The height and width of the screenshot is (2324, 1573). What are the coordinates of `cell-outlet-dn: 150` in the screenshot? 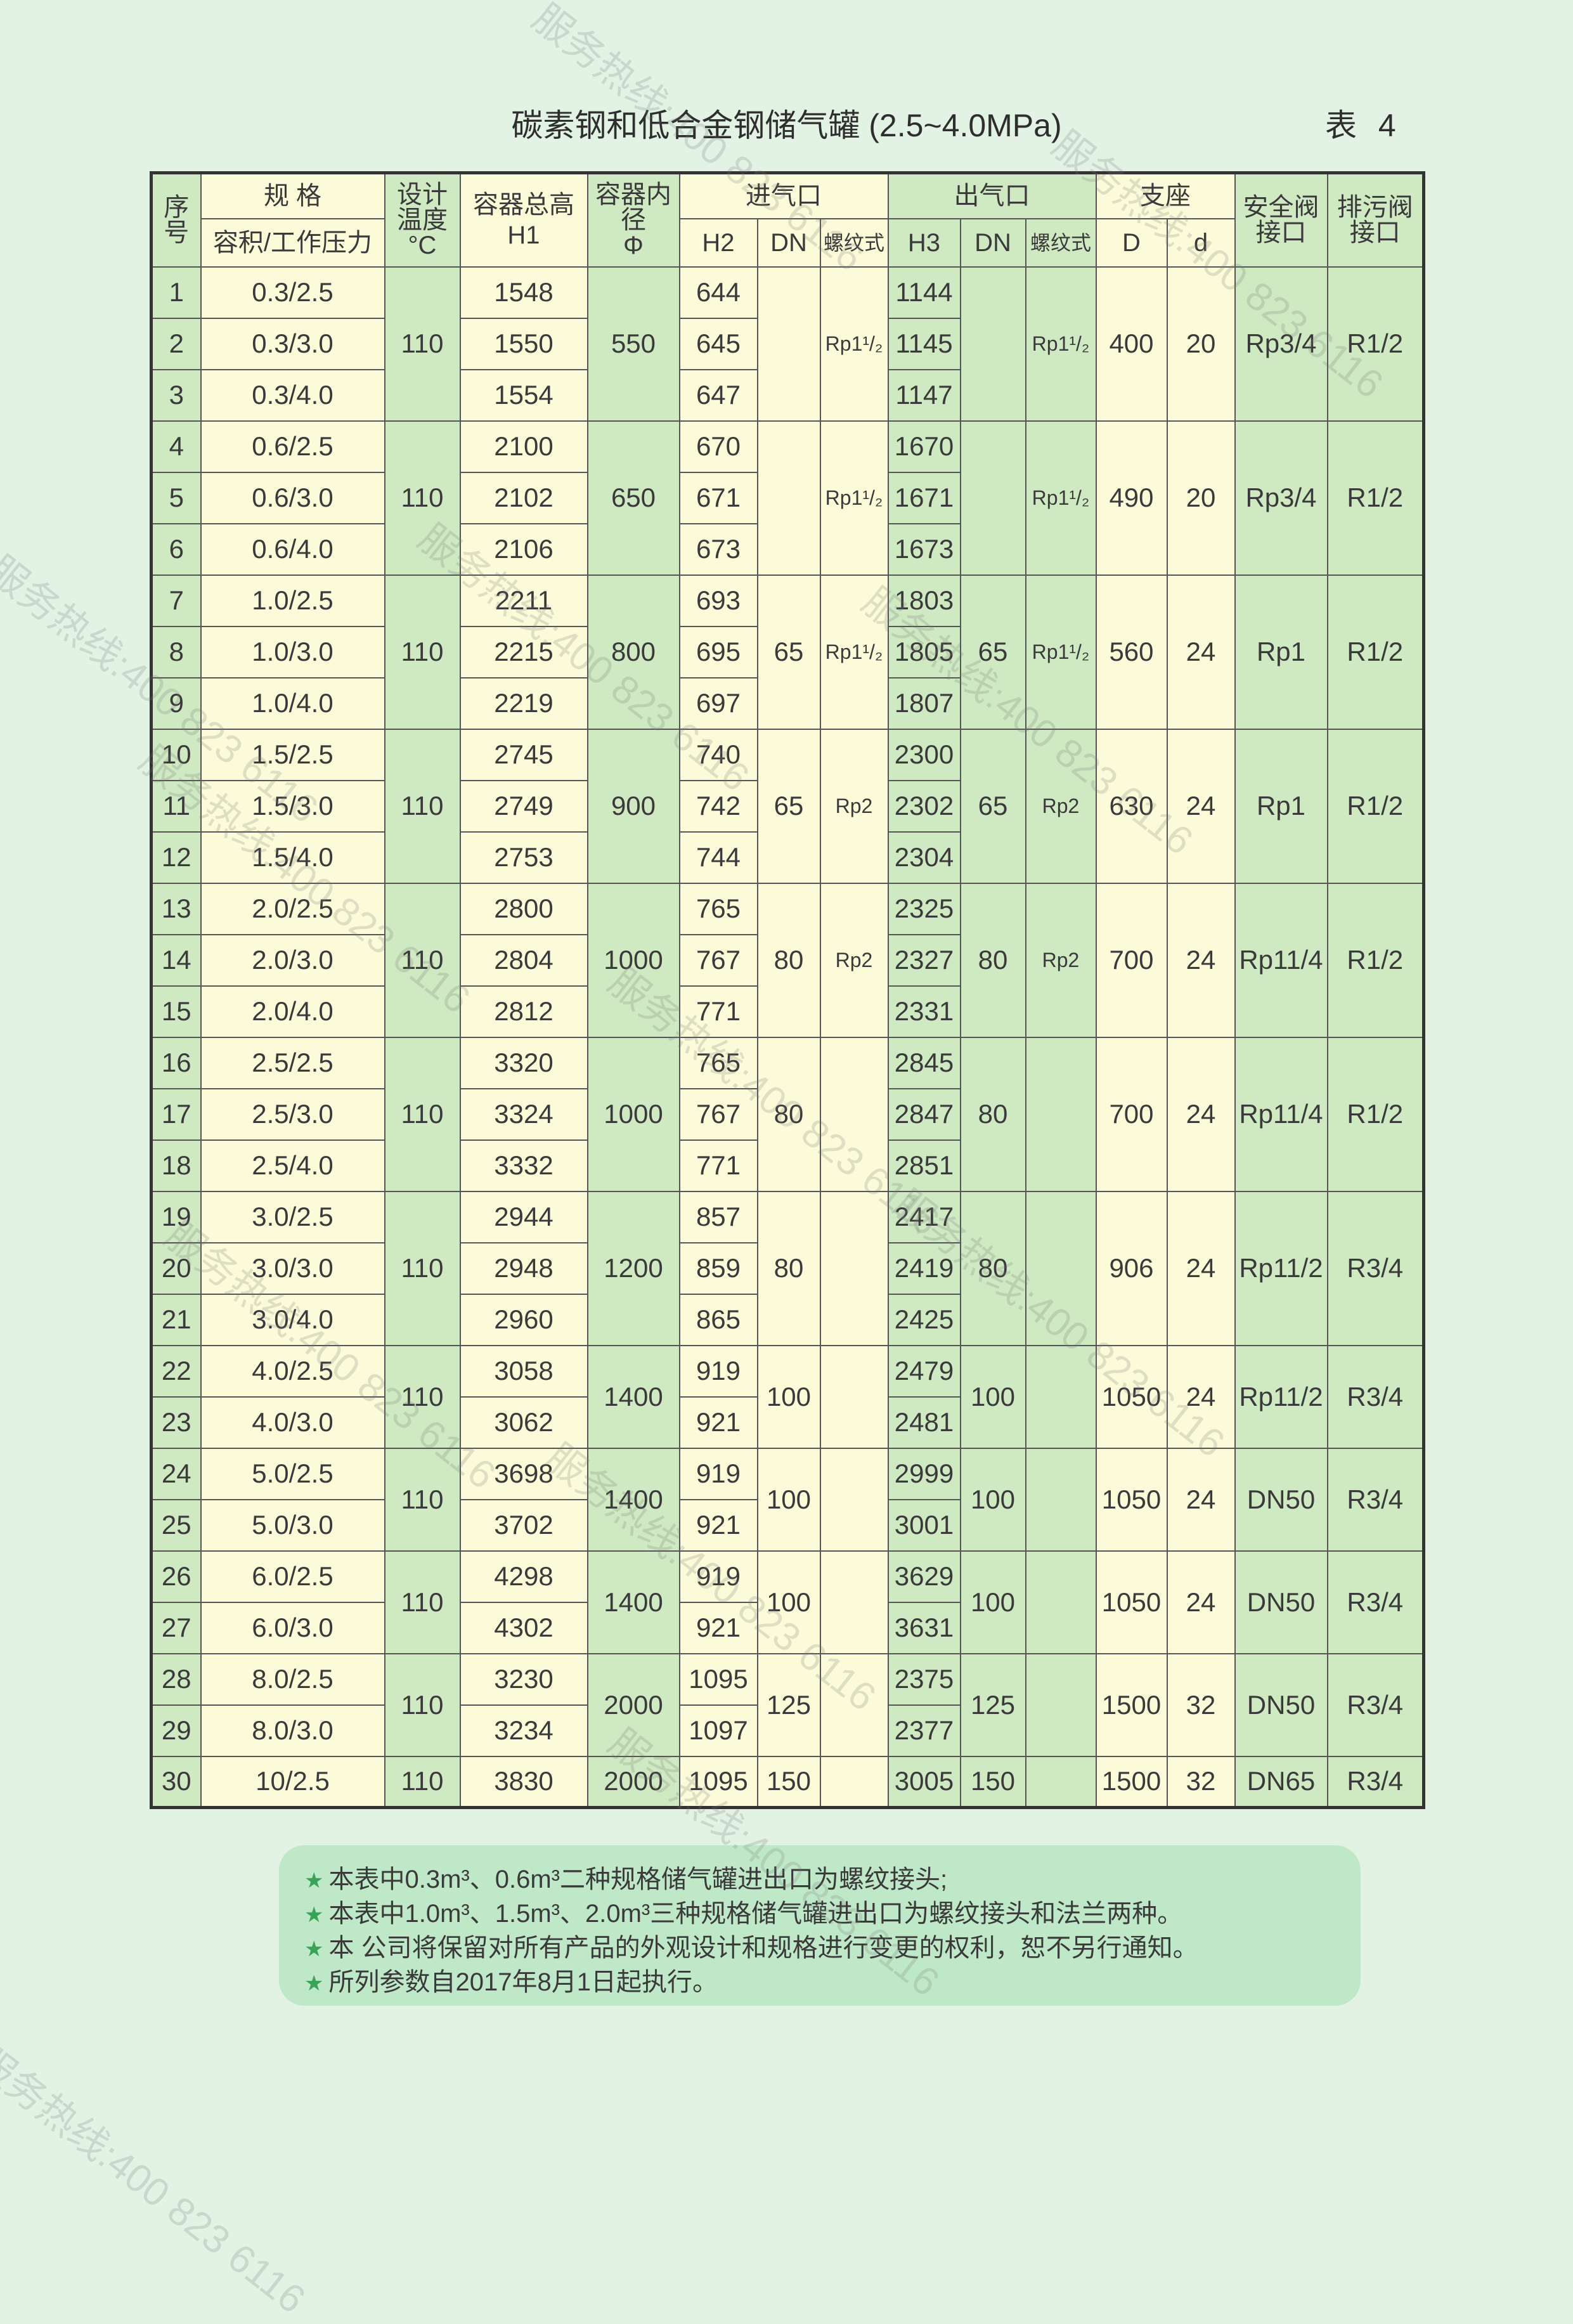 It's located at (992, 1781).